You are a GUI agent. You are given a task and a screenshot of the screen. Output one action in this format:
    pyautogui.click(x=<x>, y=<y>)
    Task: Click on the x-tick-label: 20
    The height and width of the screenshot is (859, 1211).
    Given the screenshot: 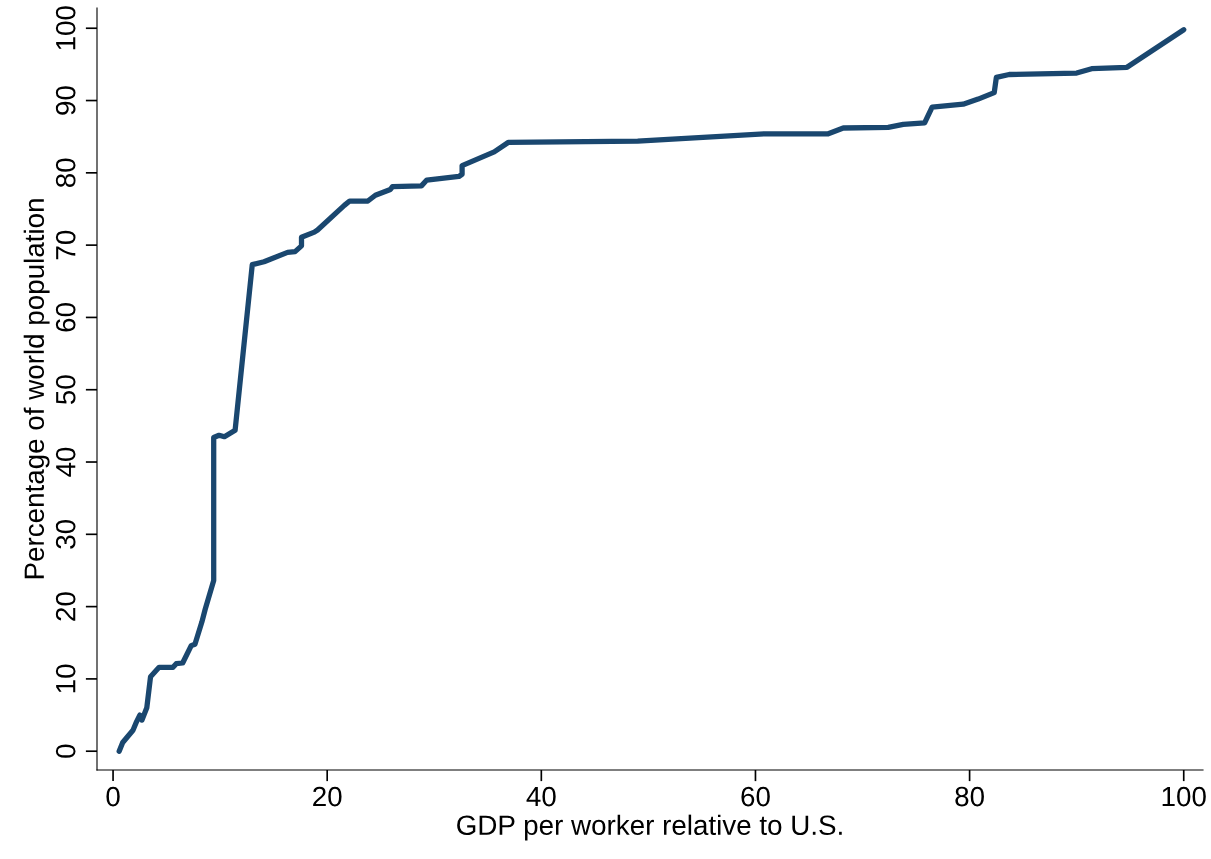 What is the action you would take?
    pyautogui.click(x=327, y=796)
    